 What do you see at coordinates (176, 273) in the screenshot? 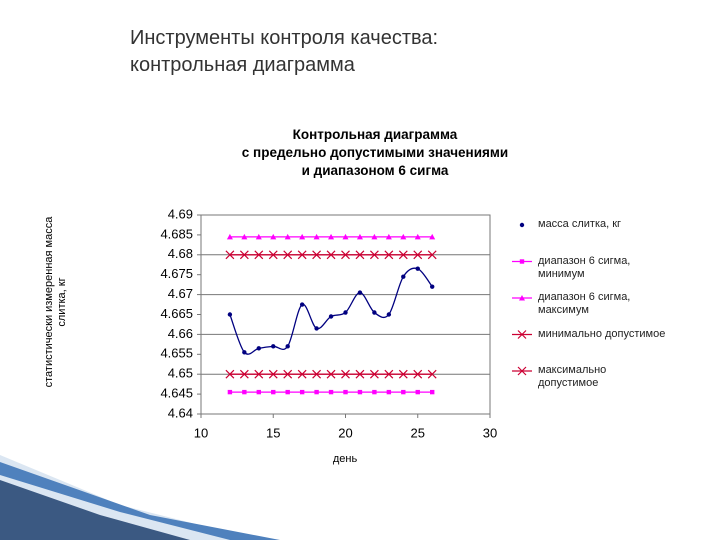
I see `y-tick-label: 4.675` at bounding box center [176, 273].